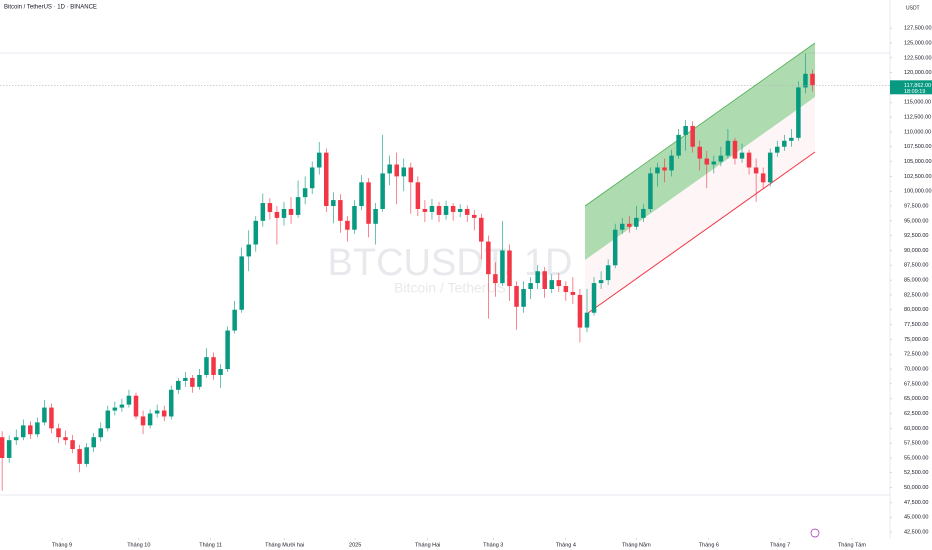 The image size is (932, 550). What do you see at coordinates (918, 162) in the screenshot?
I see `y-tick-label: 105,000.00` at bounding box center [918, 162].